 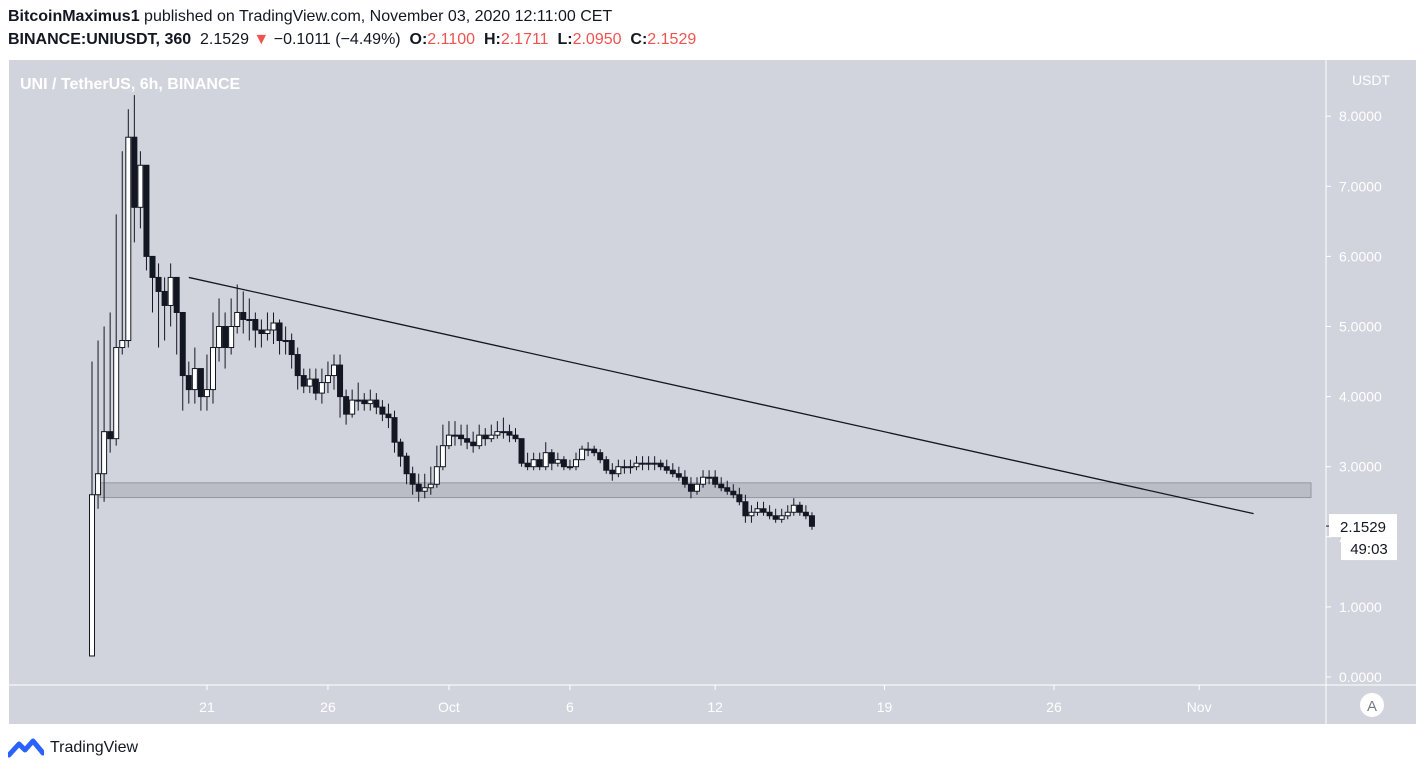 I want to click on open-label: O:, so click(x=418, y=39).